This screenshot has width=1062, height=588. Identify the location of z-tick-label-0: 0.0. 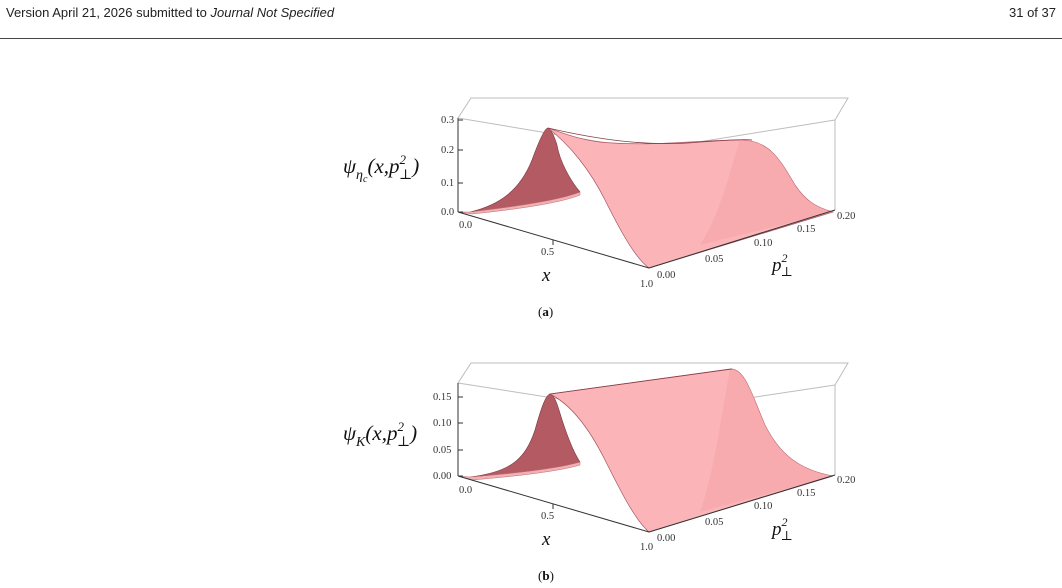
(447, 212).